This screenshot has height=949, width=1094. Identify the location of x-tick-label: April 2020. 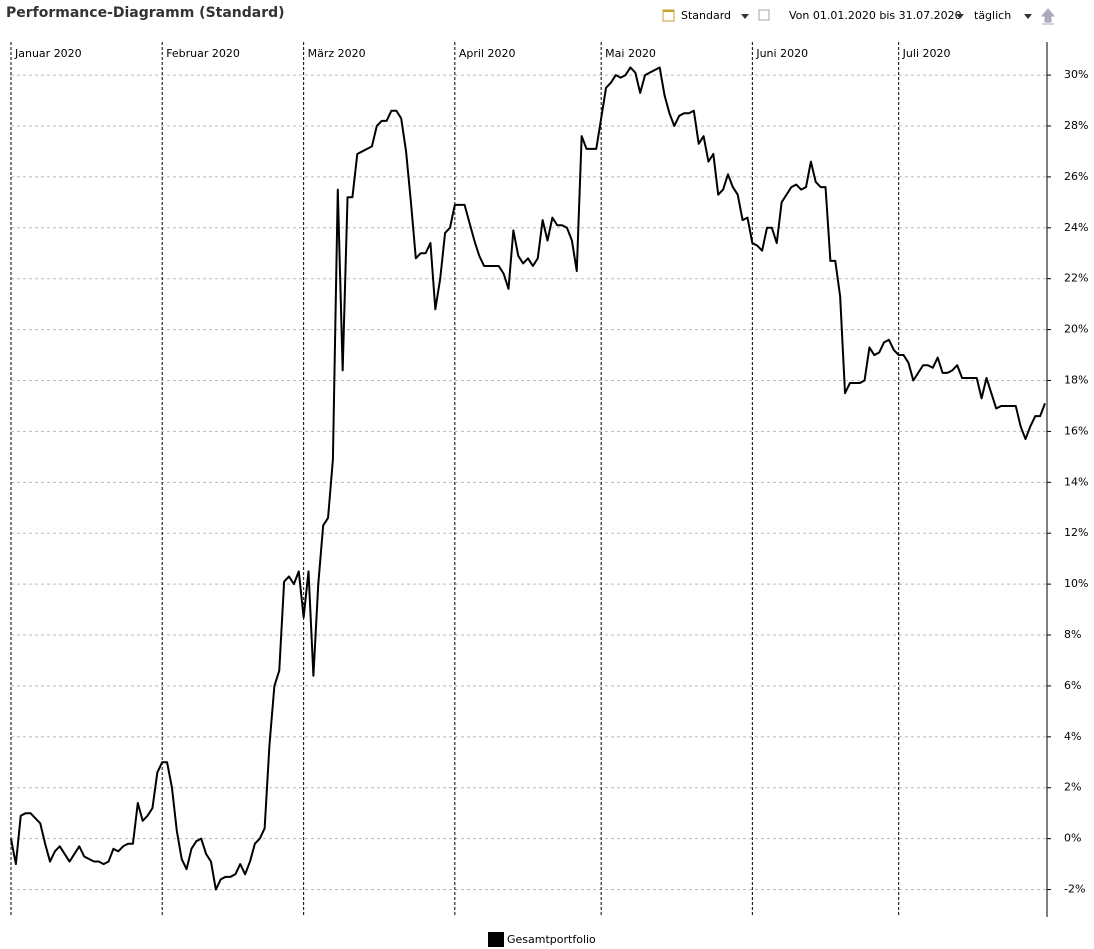
(487, 53).